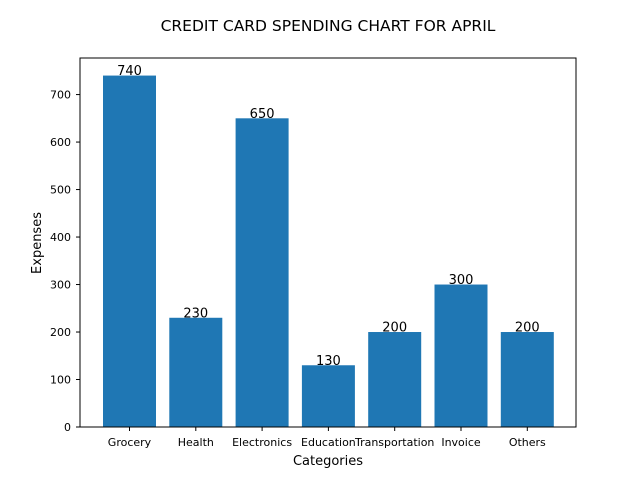 Image resolution: width=640 pixels, height=480 pixels. What do you see at coordinates (196, 442) in the screenshot?
I see `x-tick-label-health: Health` at bounding box center [196, 442].